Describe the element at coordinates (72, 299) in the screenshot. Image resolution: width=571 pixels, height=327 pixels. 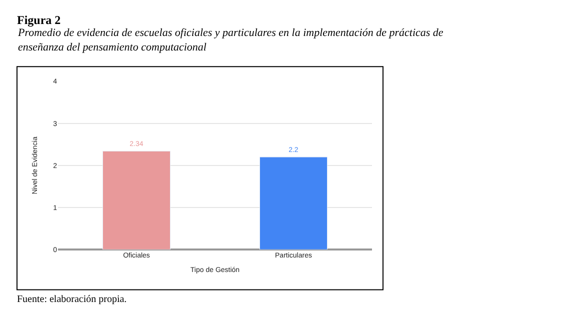
I see `source-note: Fuente: elaboración propia.` at that location.